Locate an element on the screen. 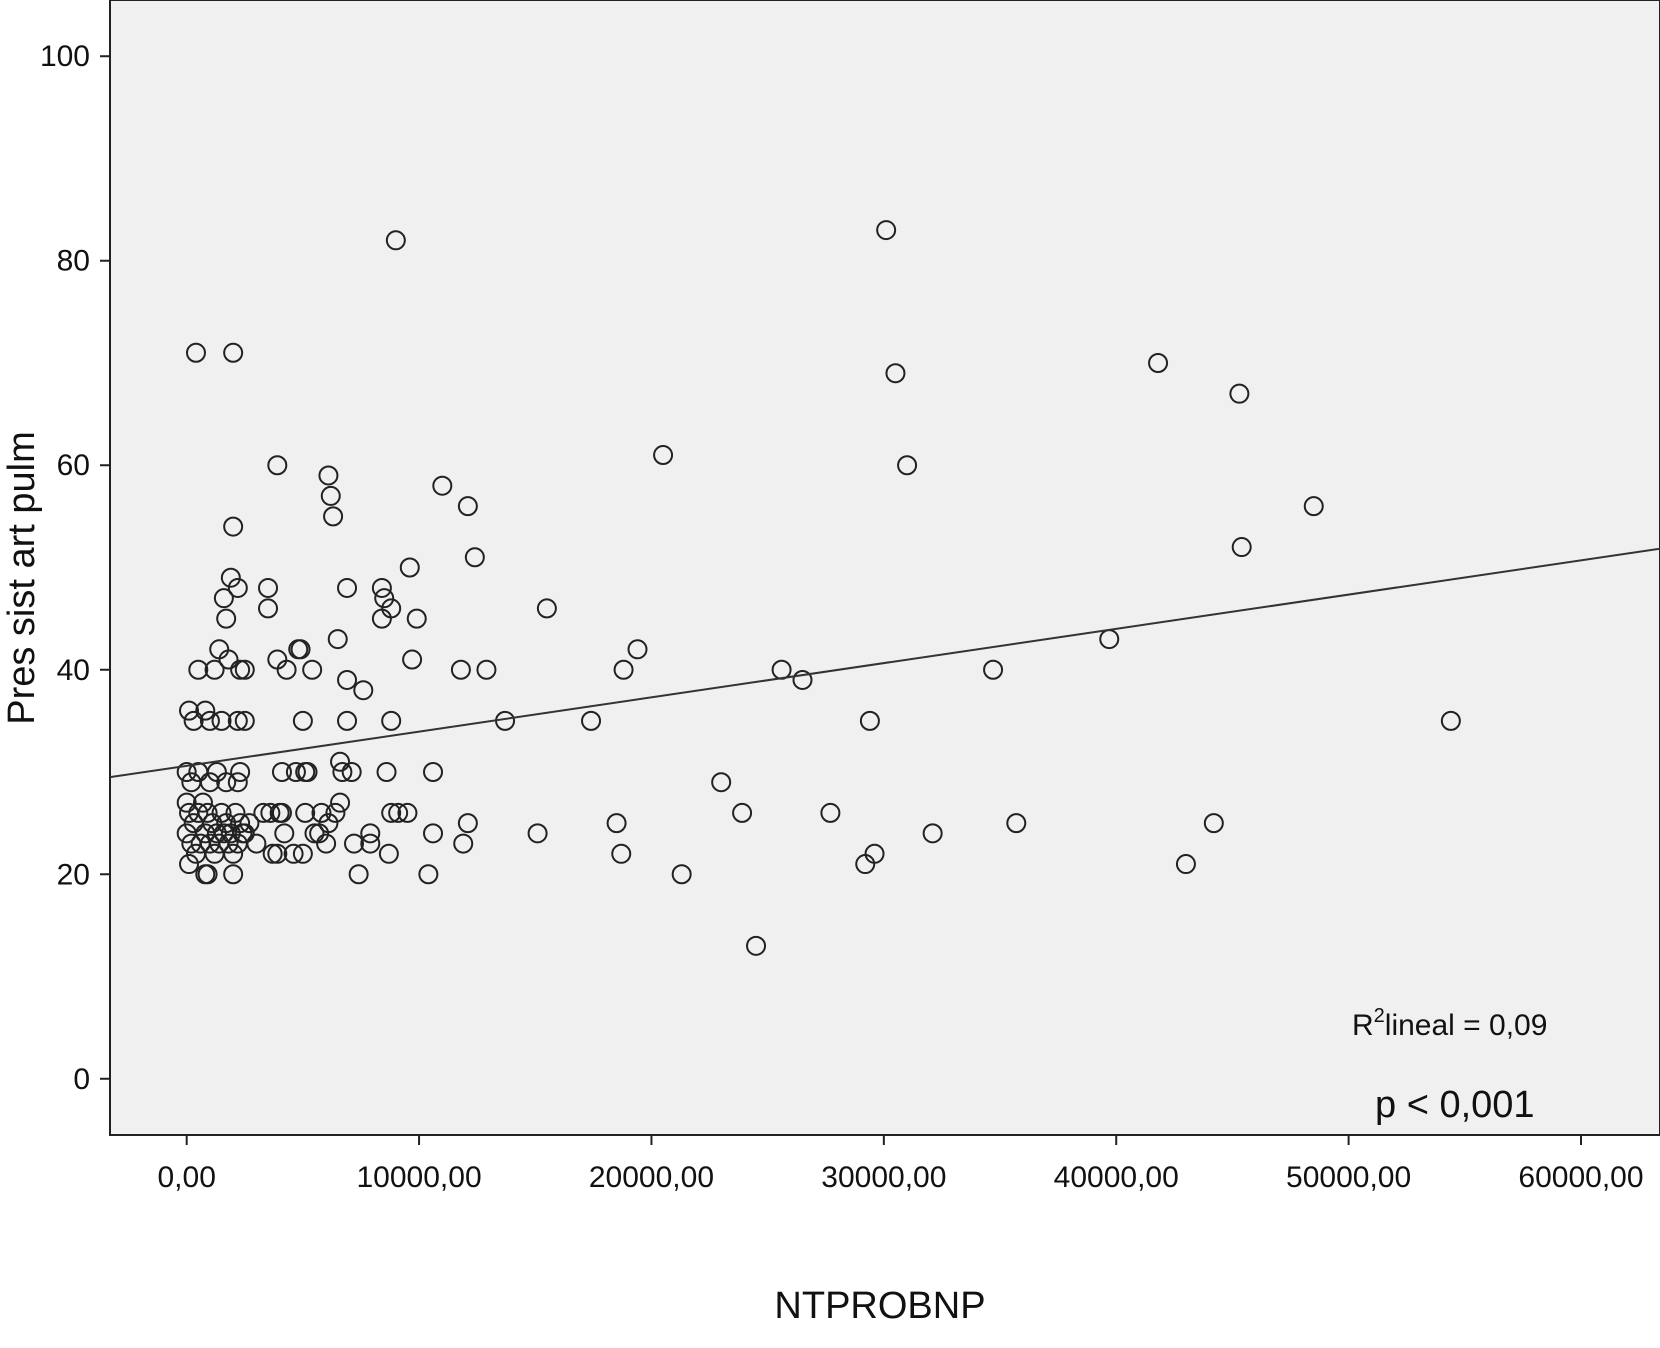 Image resolution: width=1660 pixels, height=1348 pixels. x-tick-label: 40000,00 is located at coordinates (1116, 1177).